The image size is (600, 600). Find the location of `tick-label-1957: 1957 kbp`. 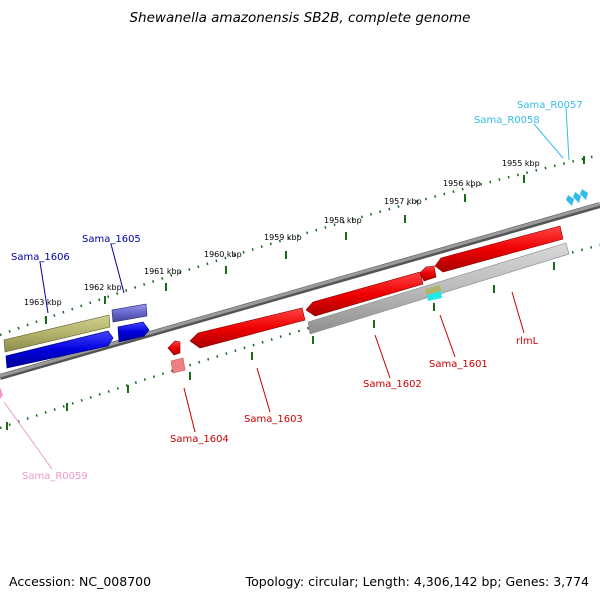

tick-label-1957: 1957 kbp is located at coordinates (403, 201).